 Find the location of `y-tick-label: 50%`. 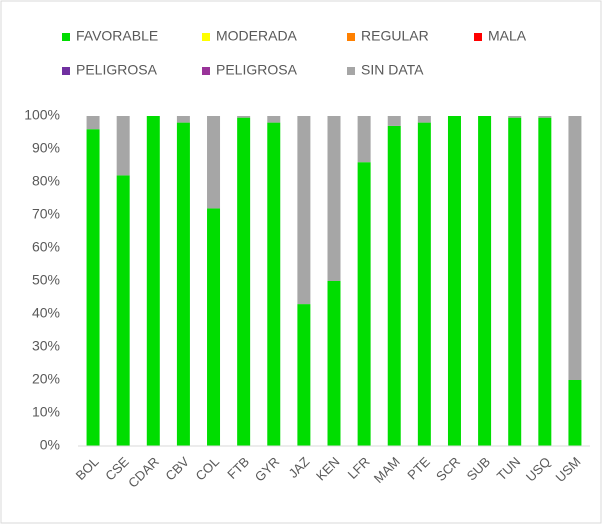

y-tick-label: 50% is located at coordinates (46, 280).